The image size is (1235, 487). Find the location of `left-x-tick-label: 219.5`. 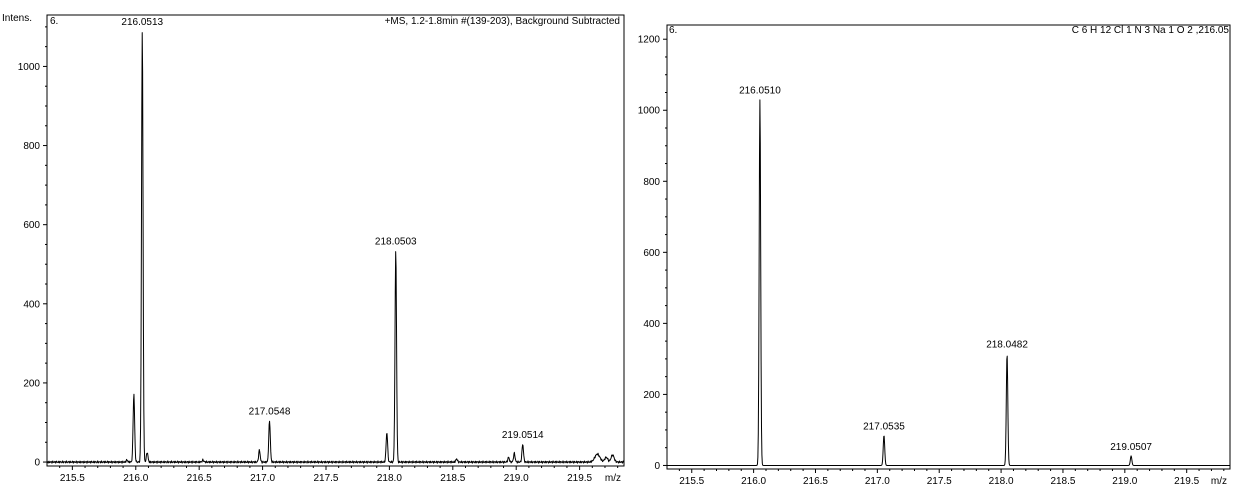

left-x-tick-label: 219.5 is located at coordinates (579, 478).